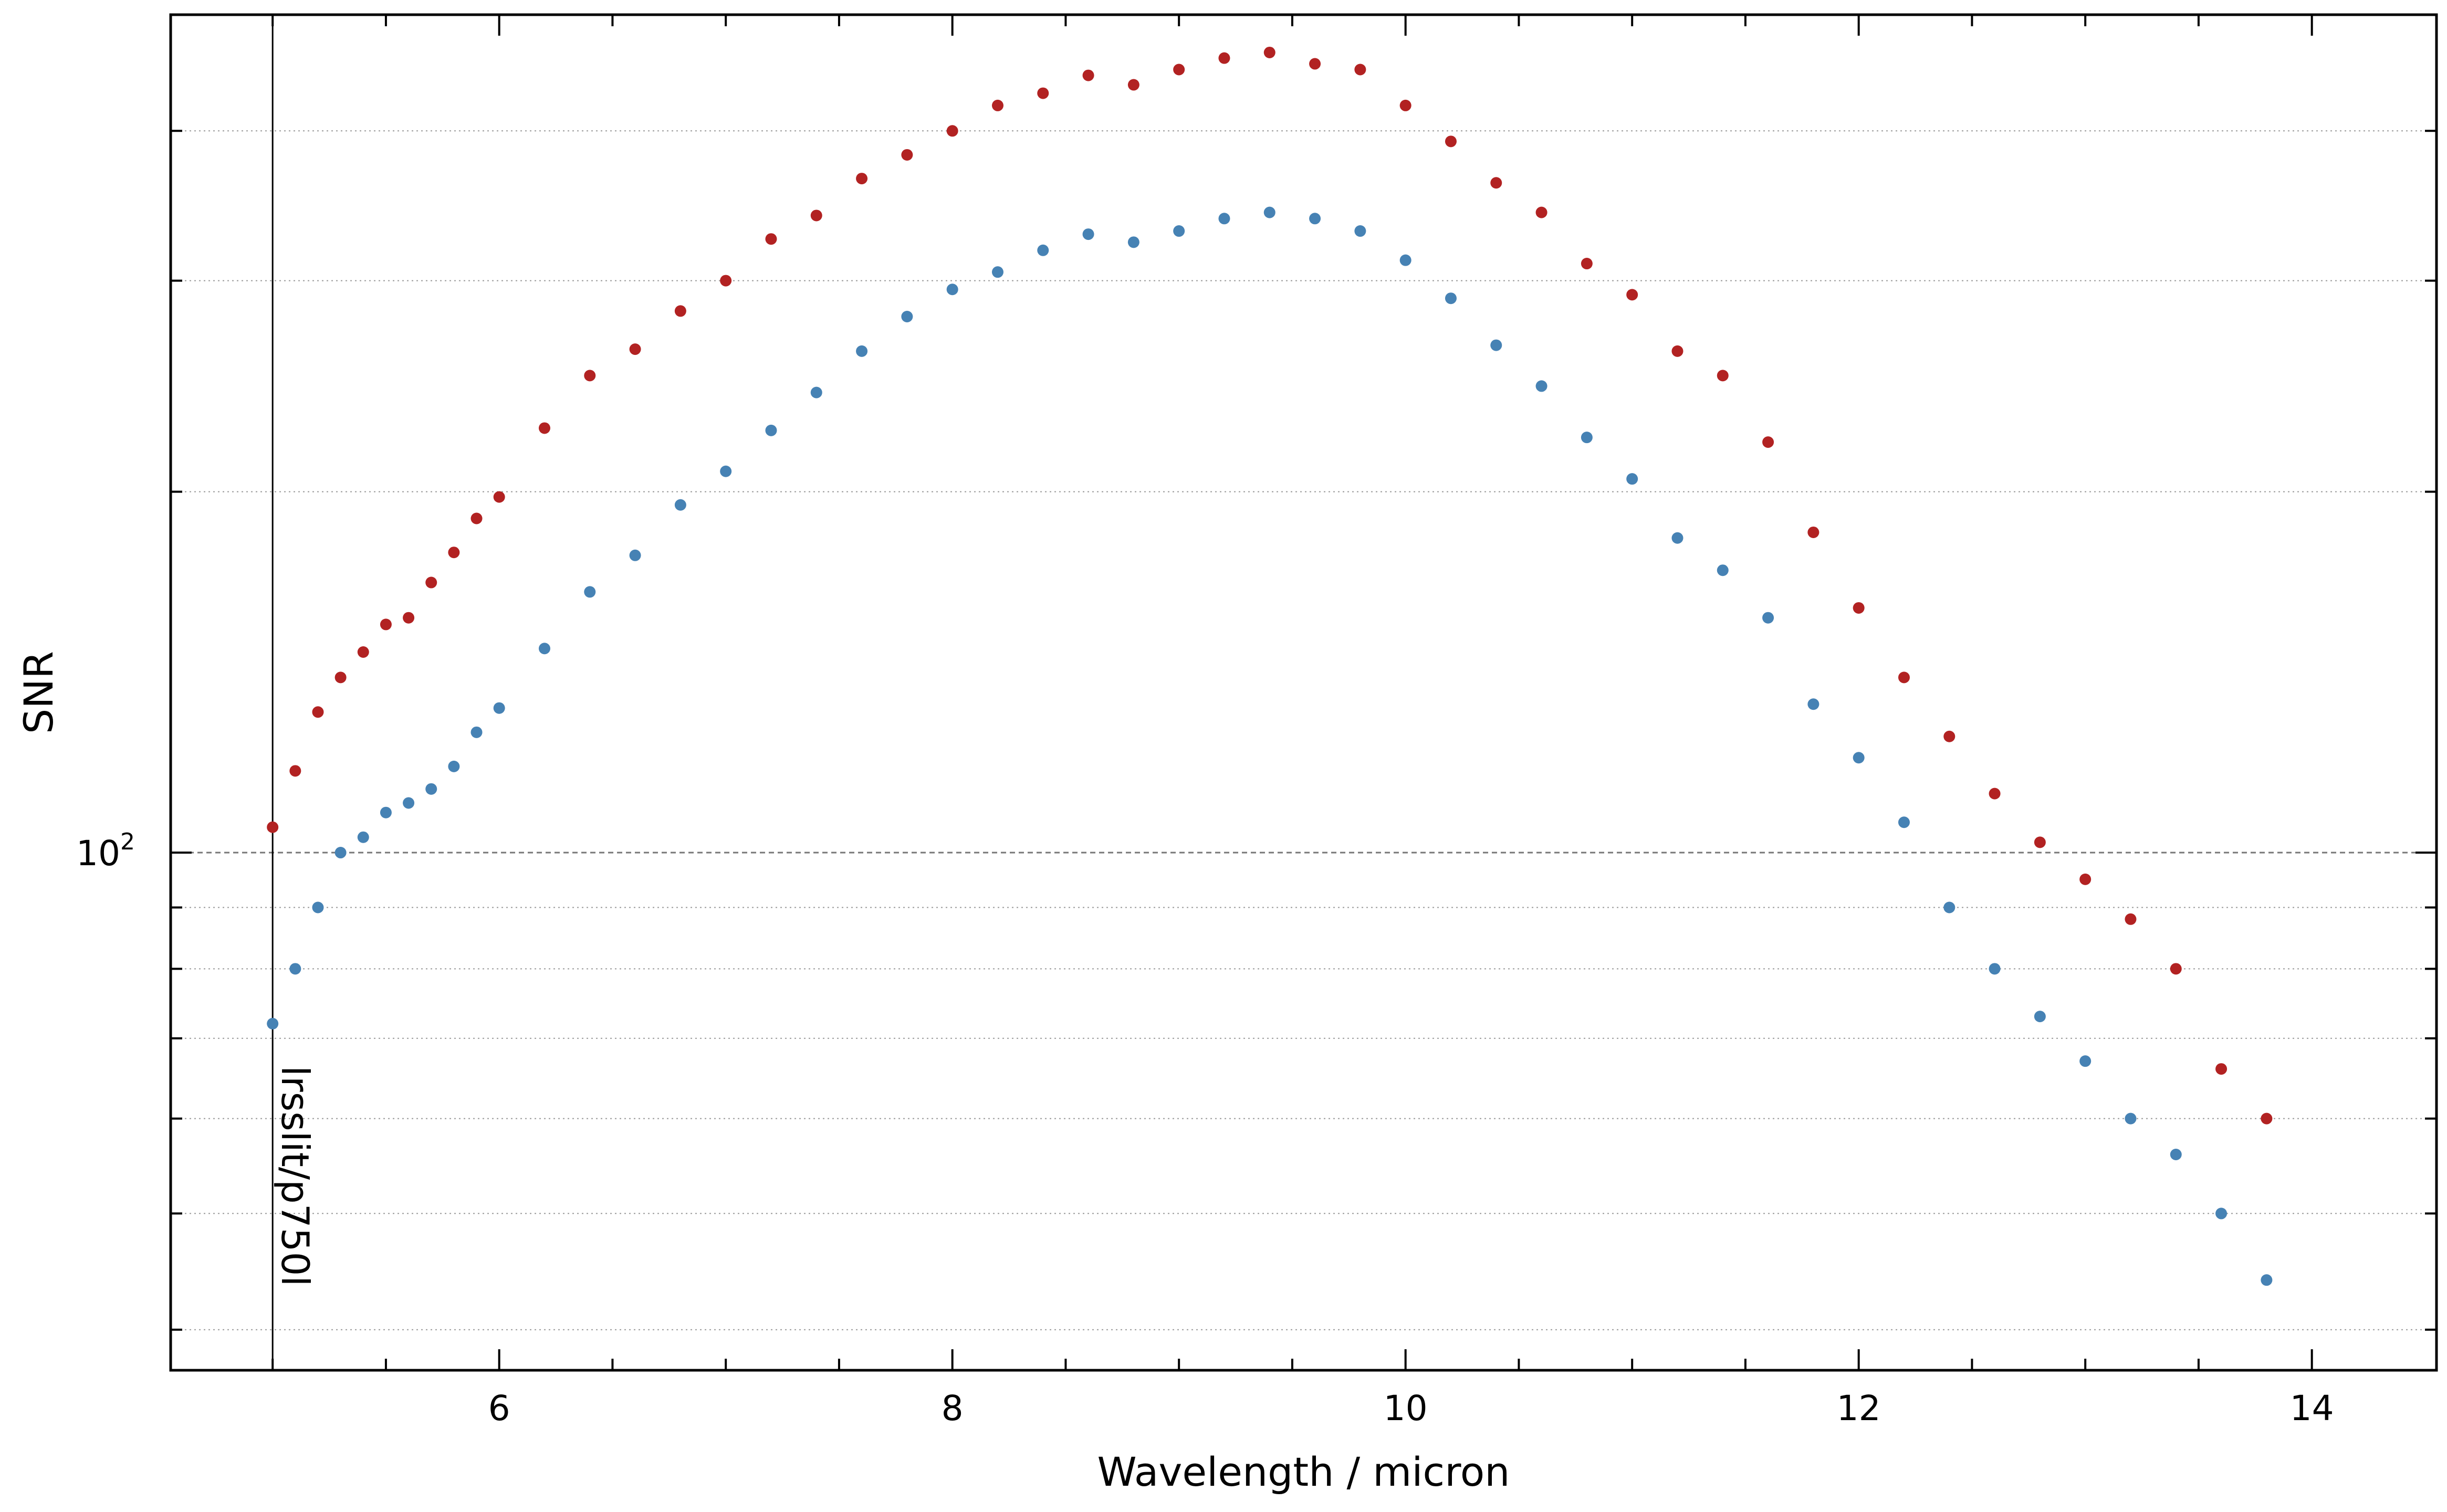  Describe the element at coordinates (39, 692) in the screenshot. I see `y-axis-title: SNR` at that location.